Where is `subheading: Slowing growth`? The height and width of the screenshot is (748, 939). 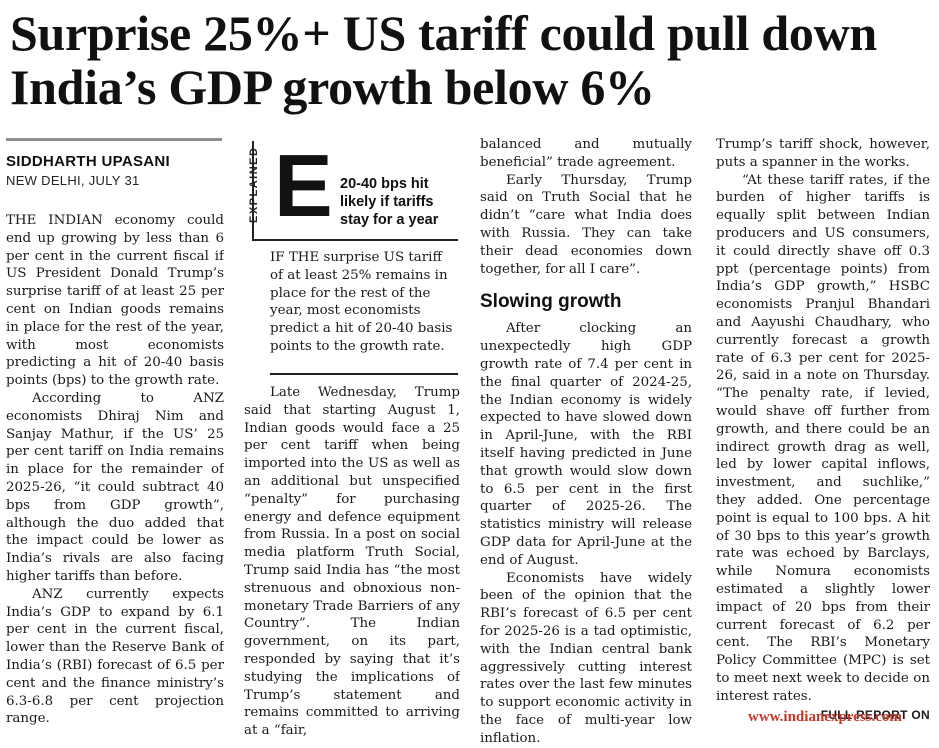 subheading: Slowing growth is located at coordinates (551, 302).